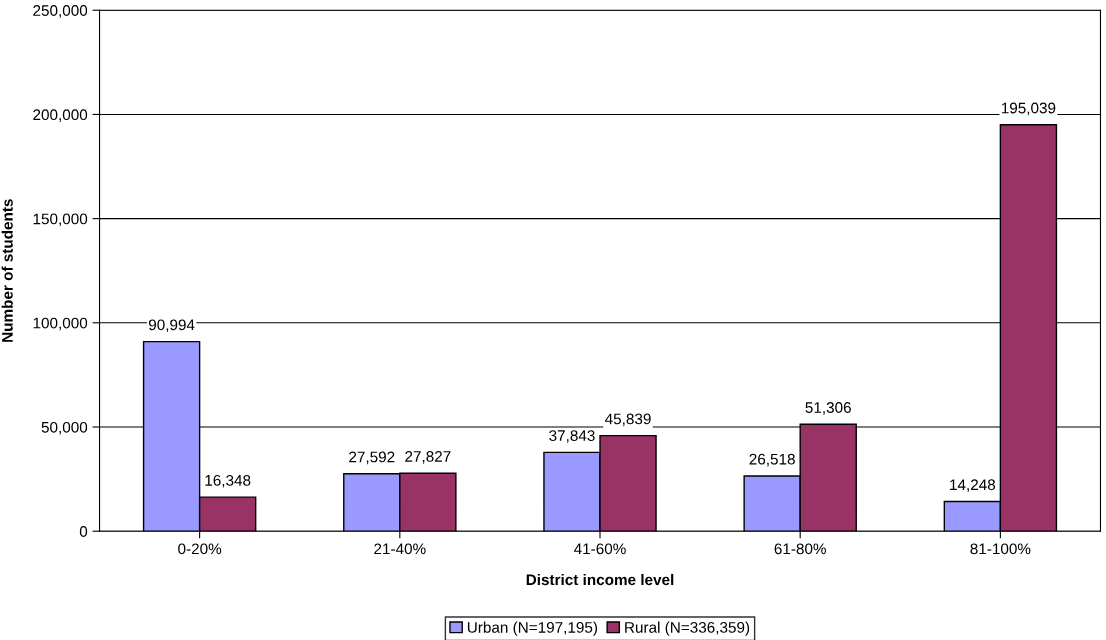  I want to click on y-tick-label: 250,000, so click(60, 11).